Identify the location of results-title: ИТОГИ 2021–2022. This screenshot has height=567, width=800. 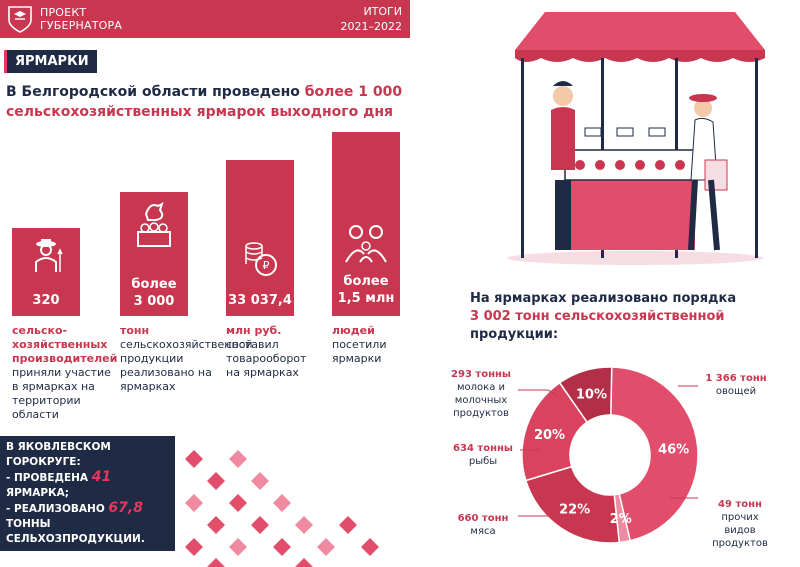
(351, 19).